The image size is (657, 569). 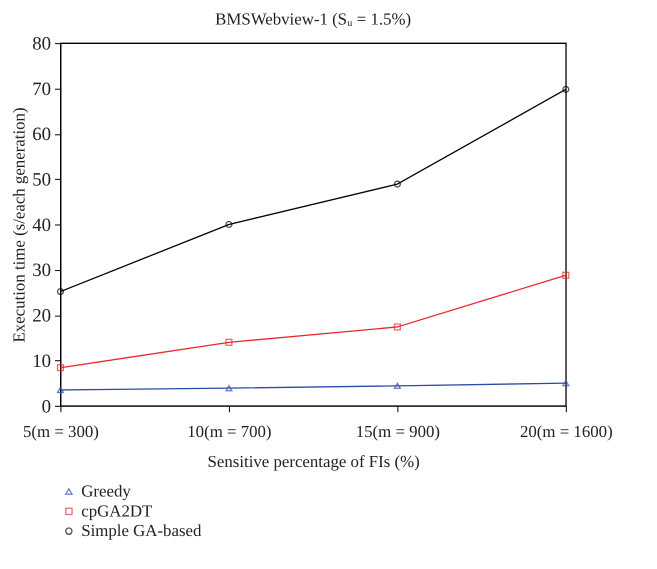 I want to click on x-tick-label: 15(m = 900), so click(x=398, y=432).